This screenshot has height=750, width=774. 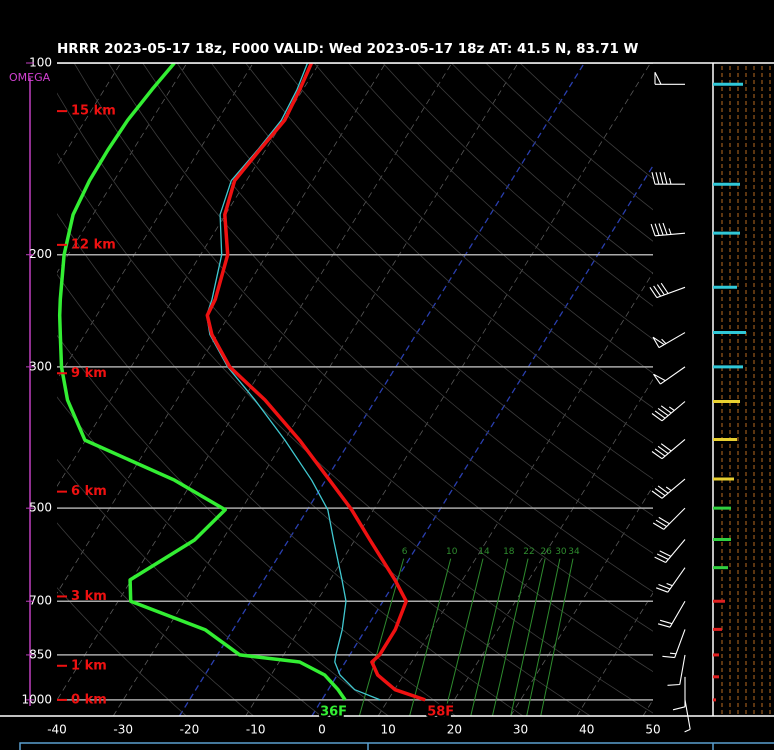 What do you see at coordinates (509, 552) in the screenshot?
I see `mixing-ratio-label: 18` at bounding box center [509, 552].